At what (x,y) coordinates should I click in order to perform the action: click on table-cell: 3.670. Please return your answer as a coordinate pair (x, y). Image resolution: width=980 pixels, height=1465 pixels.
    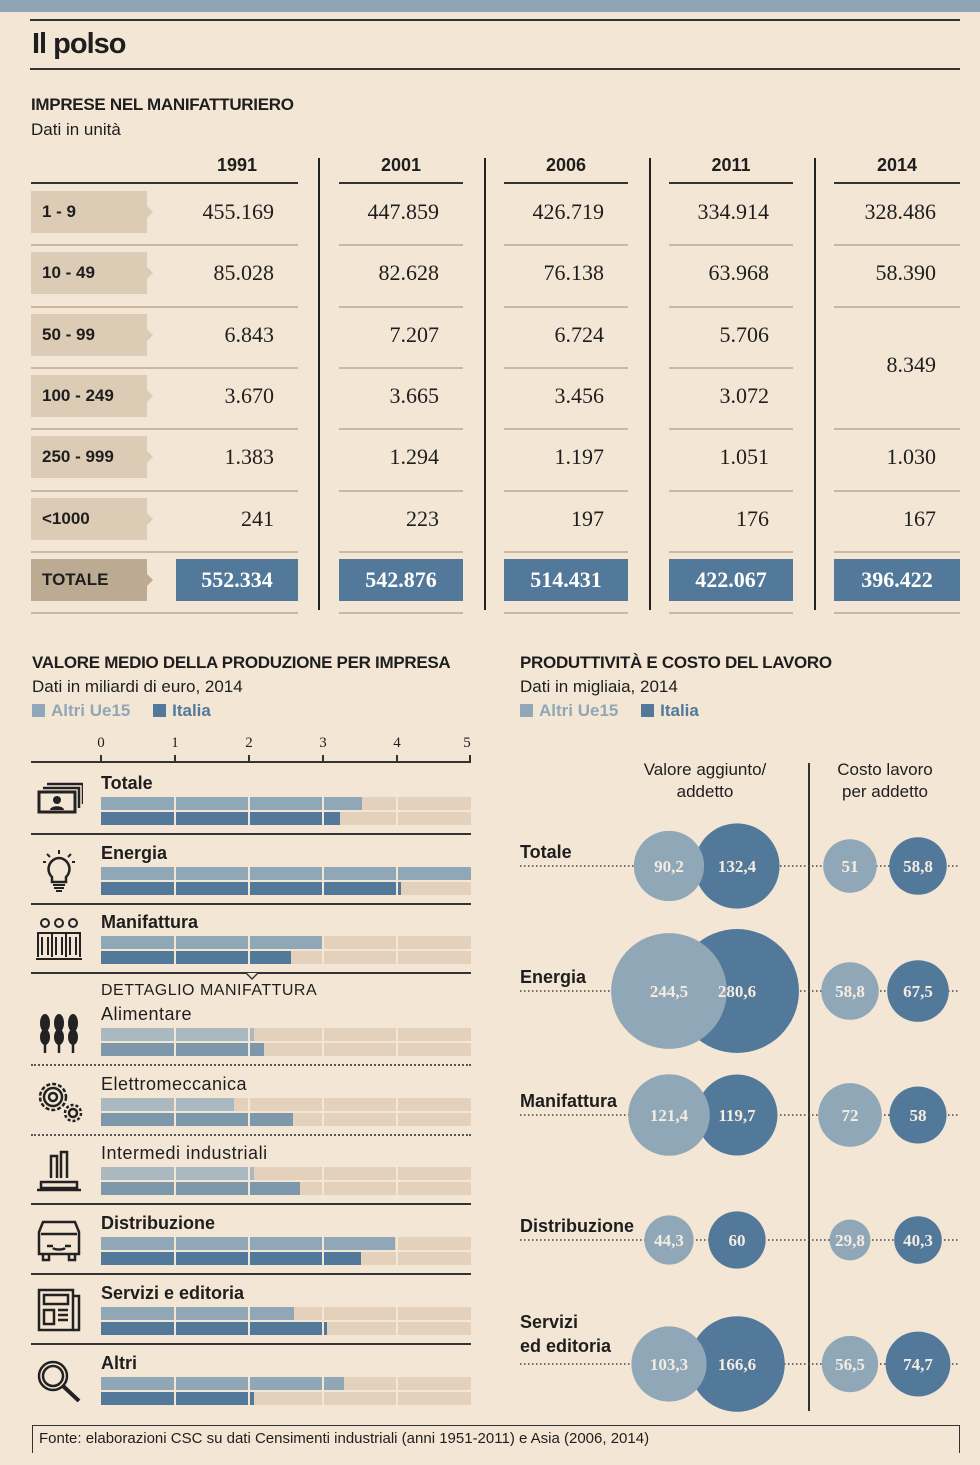
    Looking at the image, I should click on (249, 395).